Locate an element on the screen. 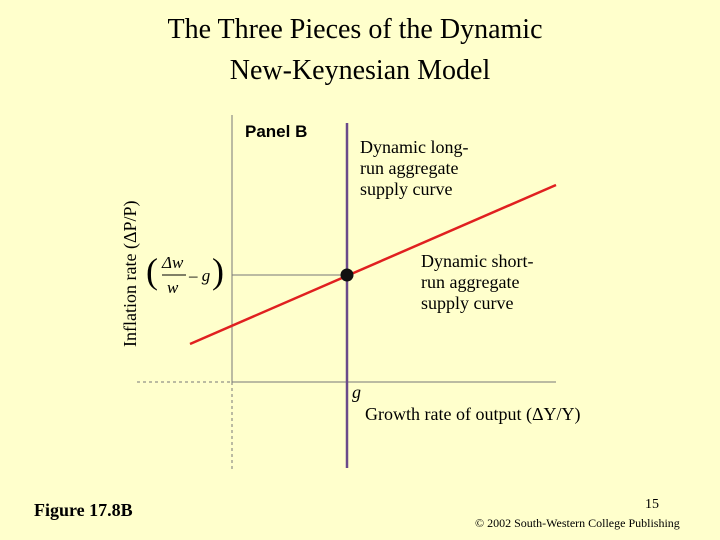  y-axis-label: Inflation rate (ΔP/P) is located at coordinates (130, 273).